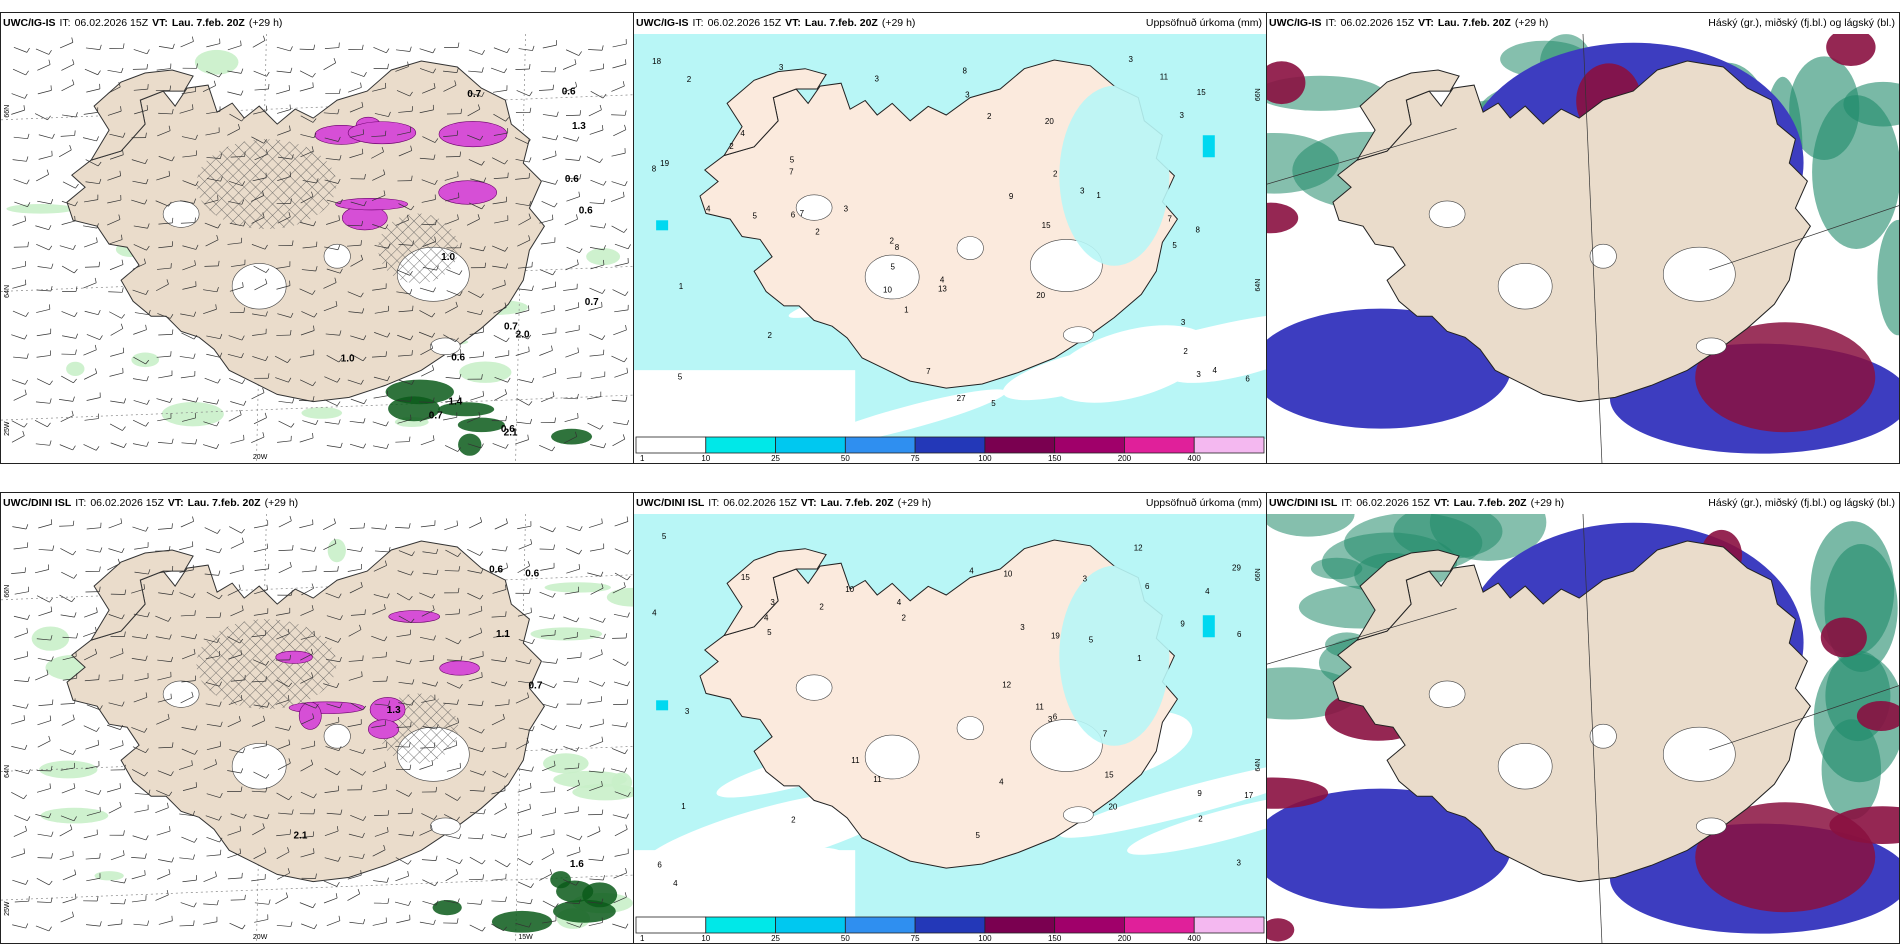 The image size is (1900, 950). Describe the element at coordinates (970, 728) in the screenshot. I see `glacier` at that location.